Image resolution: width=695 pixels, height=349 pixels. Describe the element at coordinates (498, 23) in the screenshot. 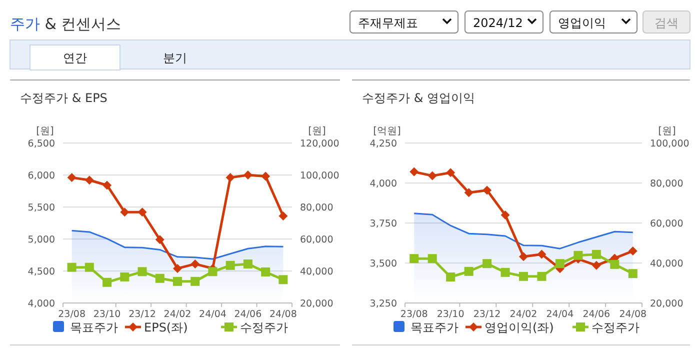

I see `text: 2024/12` at that location.